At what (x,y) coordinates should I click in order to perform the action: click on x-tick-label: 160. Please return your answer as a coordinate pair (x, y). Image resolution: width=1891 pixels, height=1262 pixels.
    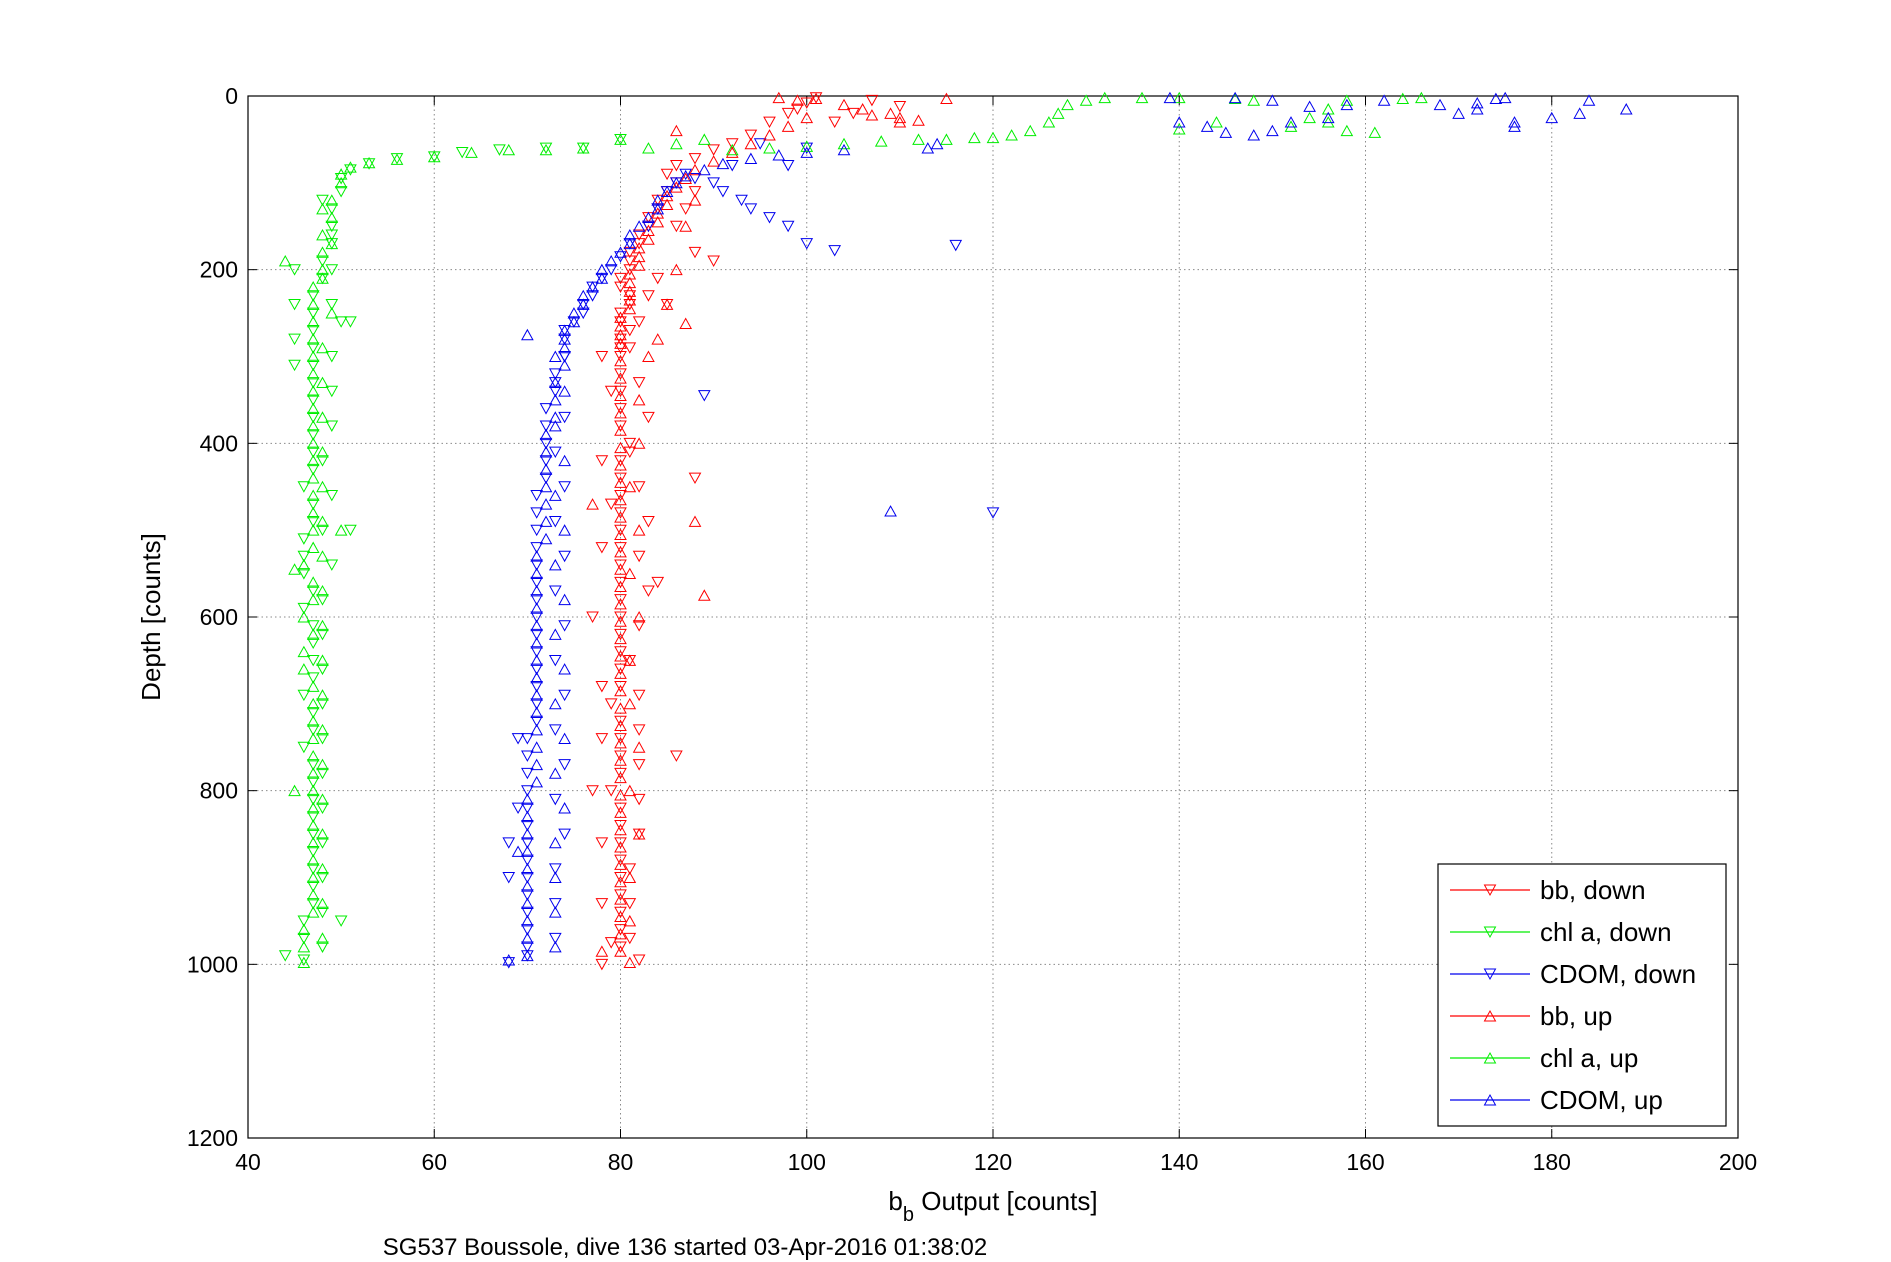
    Looking at the image, I should click on (1365, 1162).